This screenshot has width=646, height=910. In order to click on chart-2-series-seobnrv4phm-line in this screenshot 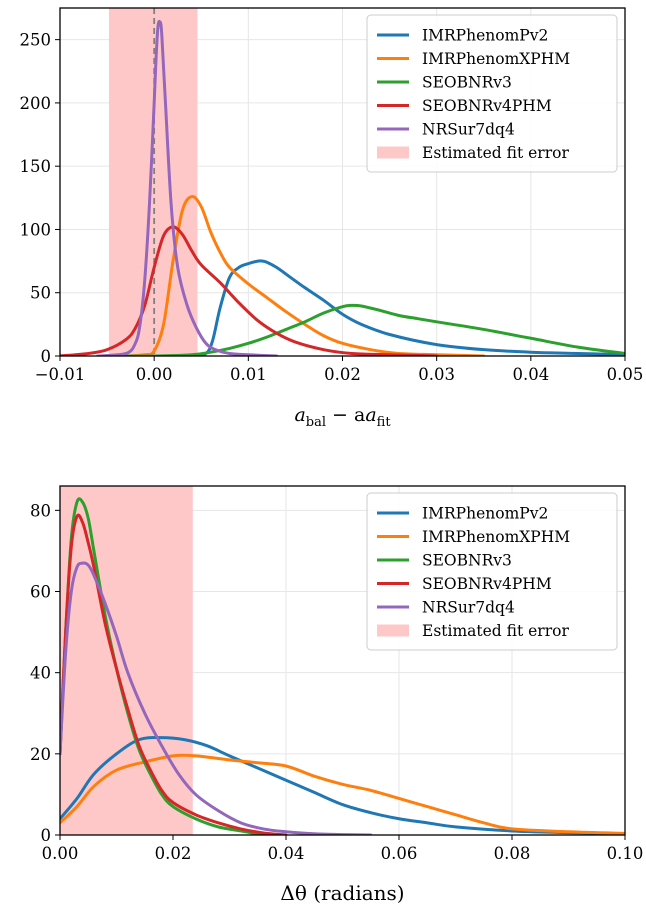, I will do `click(174, 674)`.